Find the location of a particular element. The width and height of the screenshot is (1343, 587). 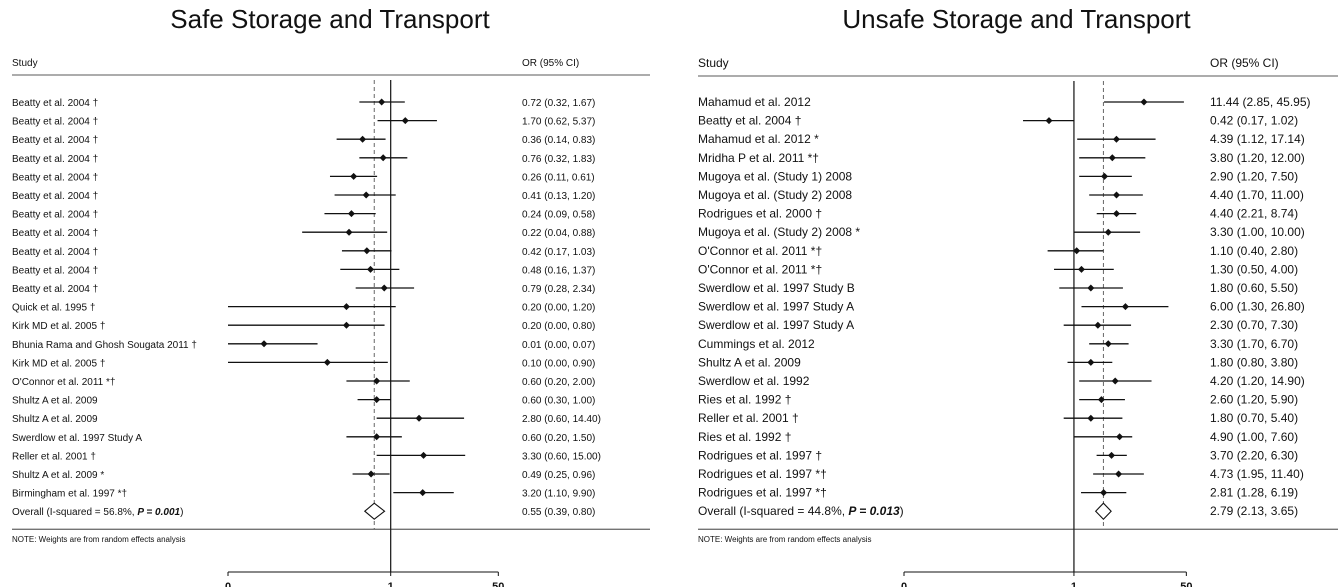

study-row: Shultz A et al. 2009 1.80 (0.80, 3.80) is located at coordinates (998, 362).